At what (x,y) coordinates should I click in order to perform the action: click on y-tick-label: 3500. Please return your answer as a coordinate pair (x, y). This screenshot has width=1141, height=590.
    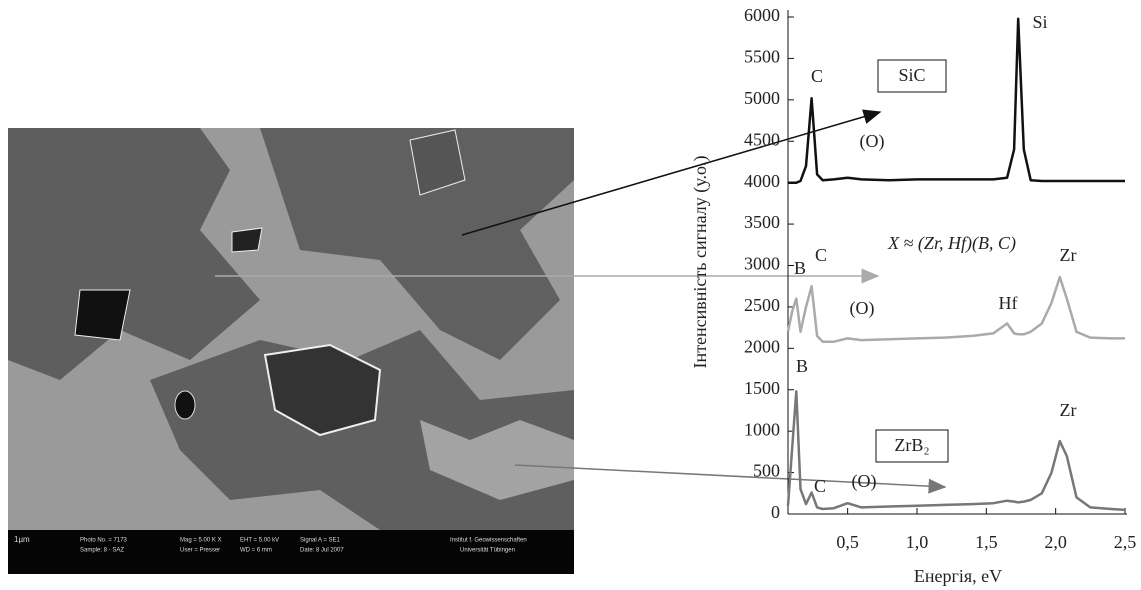
    Looking at the image, I should click on (762, 222).